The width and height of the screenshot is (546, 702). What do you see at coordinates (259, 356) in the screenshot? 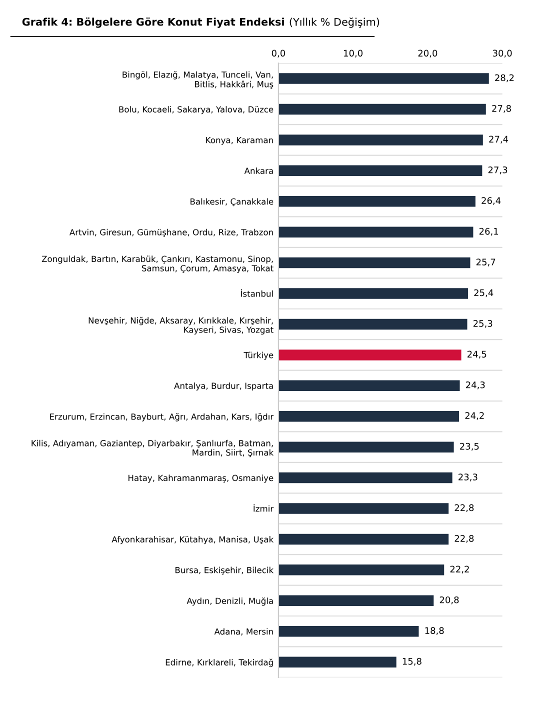
I see `y-tick-label: Türkiye` at bounding box center [259, 356].